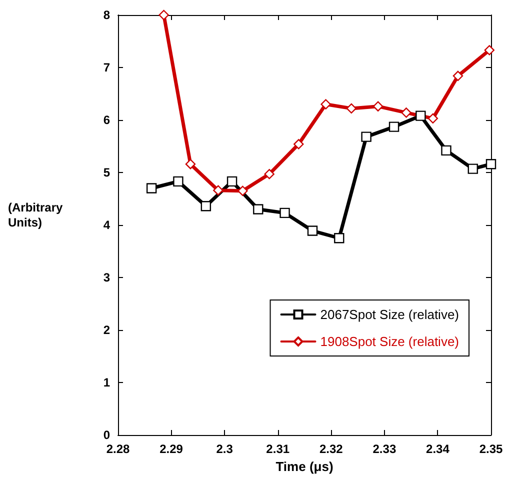 This screenshot has width=511, height=484. What do you see at coordinates (106, 330) in the screenshot?
I see `y-tick-label: 2` at bounding box center [106, 330].